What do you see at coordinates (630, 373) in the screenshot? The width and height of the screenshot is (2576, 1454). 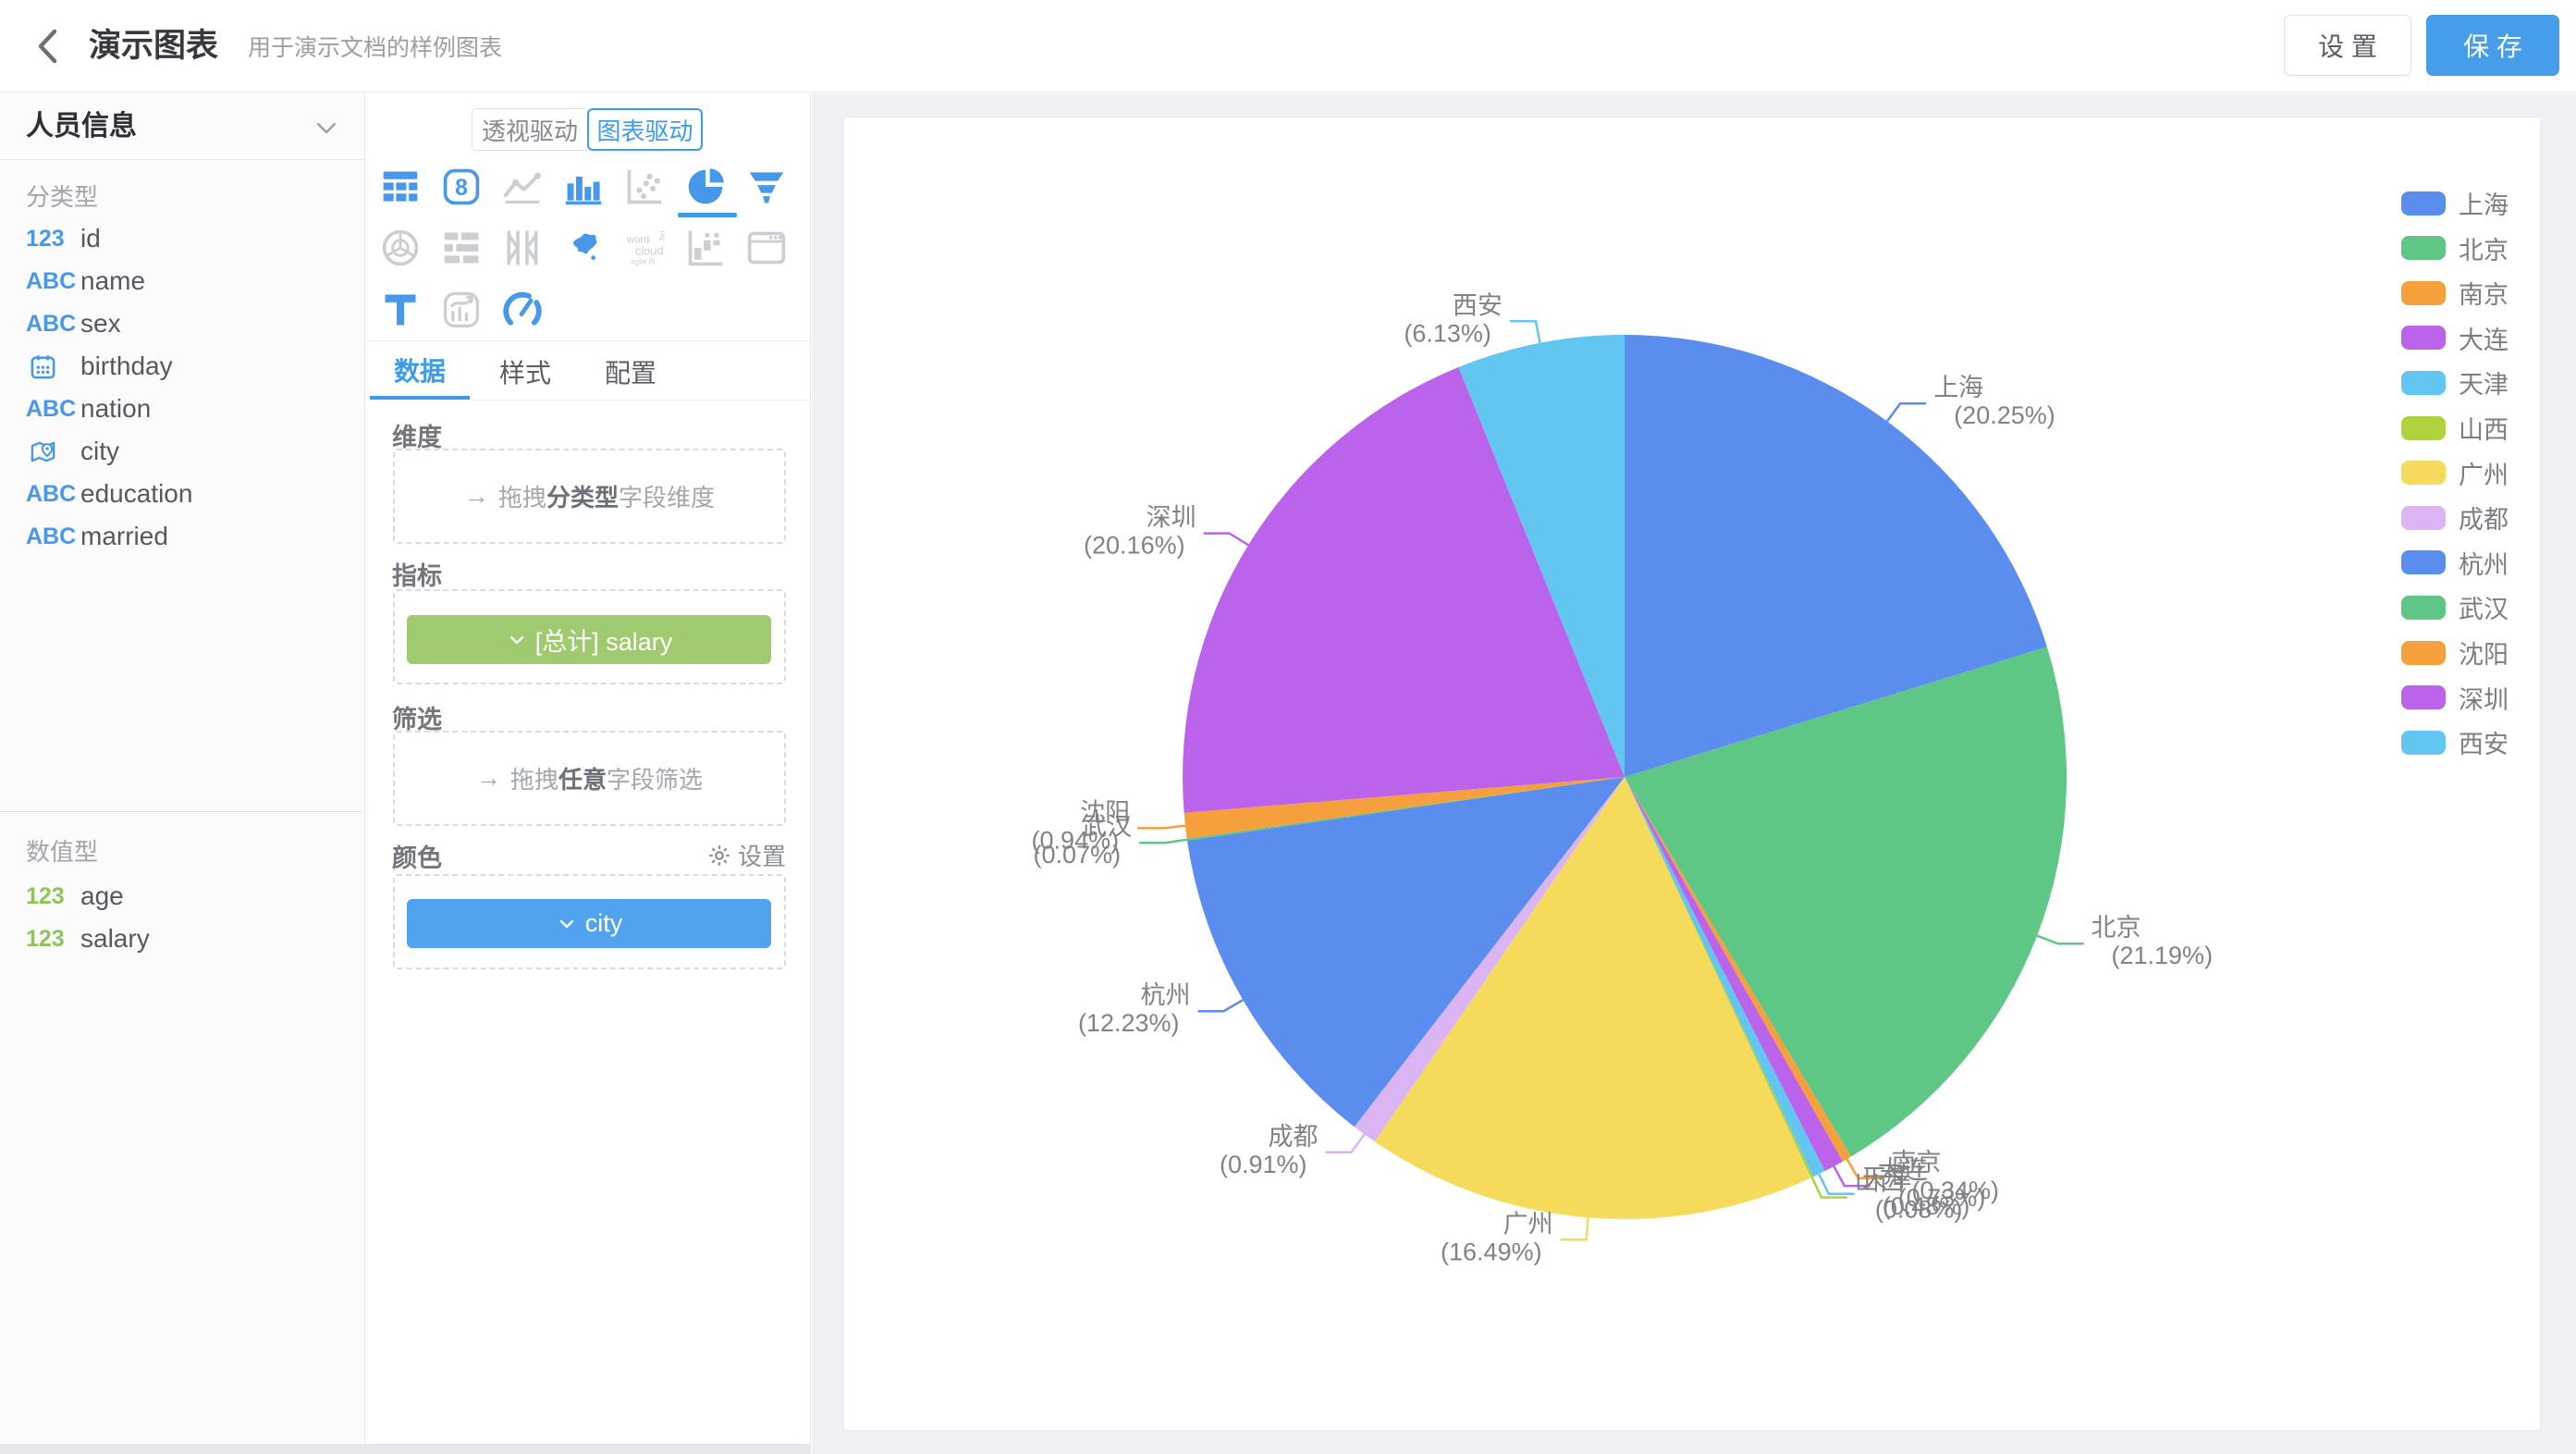 I see `tab-配置: 配置` at bounding box center [630, 373].